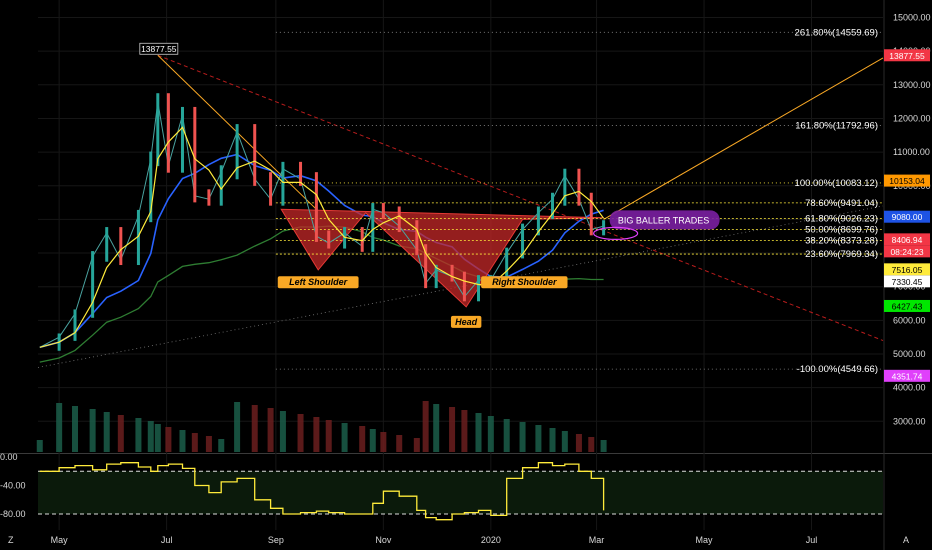 Image resolution: width=932 pixels, height=550 pixels. Describe the element at coordinates (13, 486) in the screenshot. I see `indicator-axis-tick-label: -40.00` at that location.